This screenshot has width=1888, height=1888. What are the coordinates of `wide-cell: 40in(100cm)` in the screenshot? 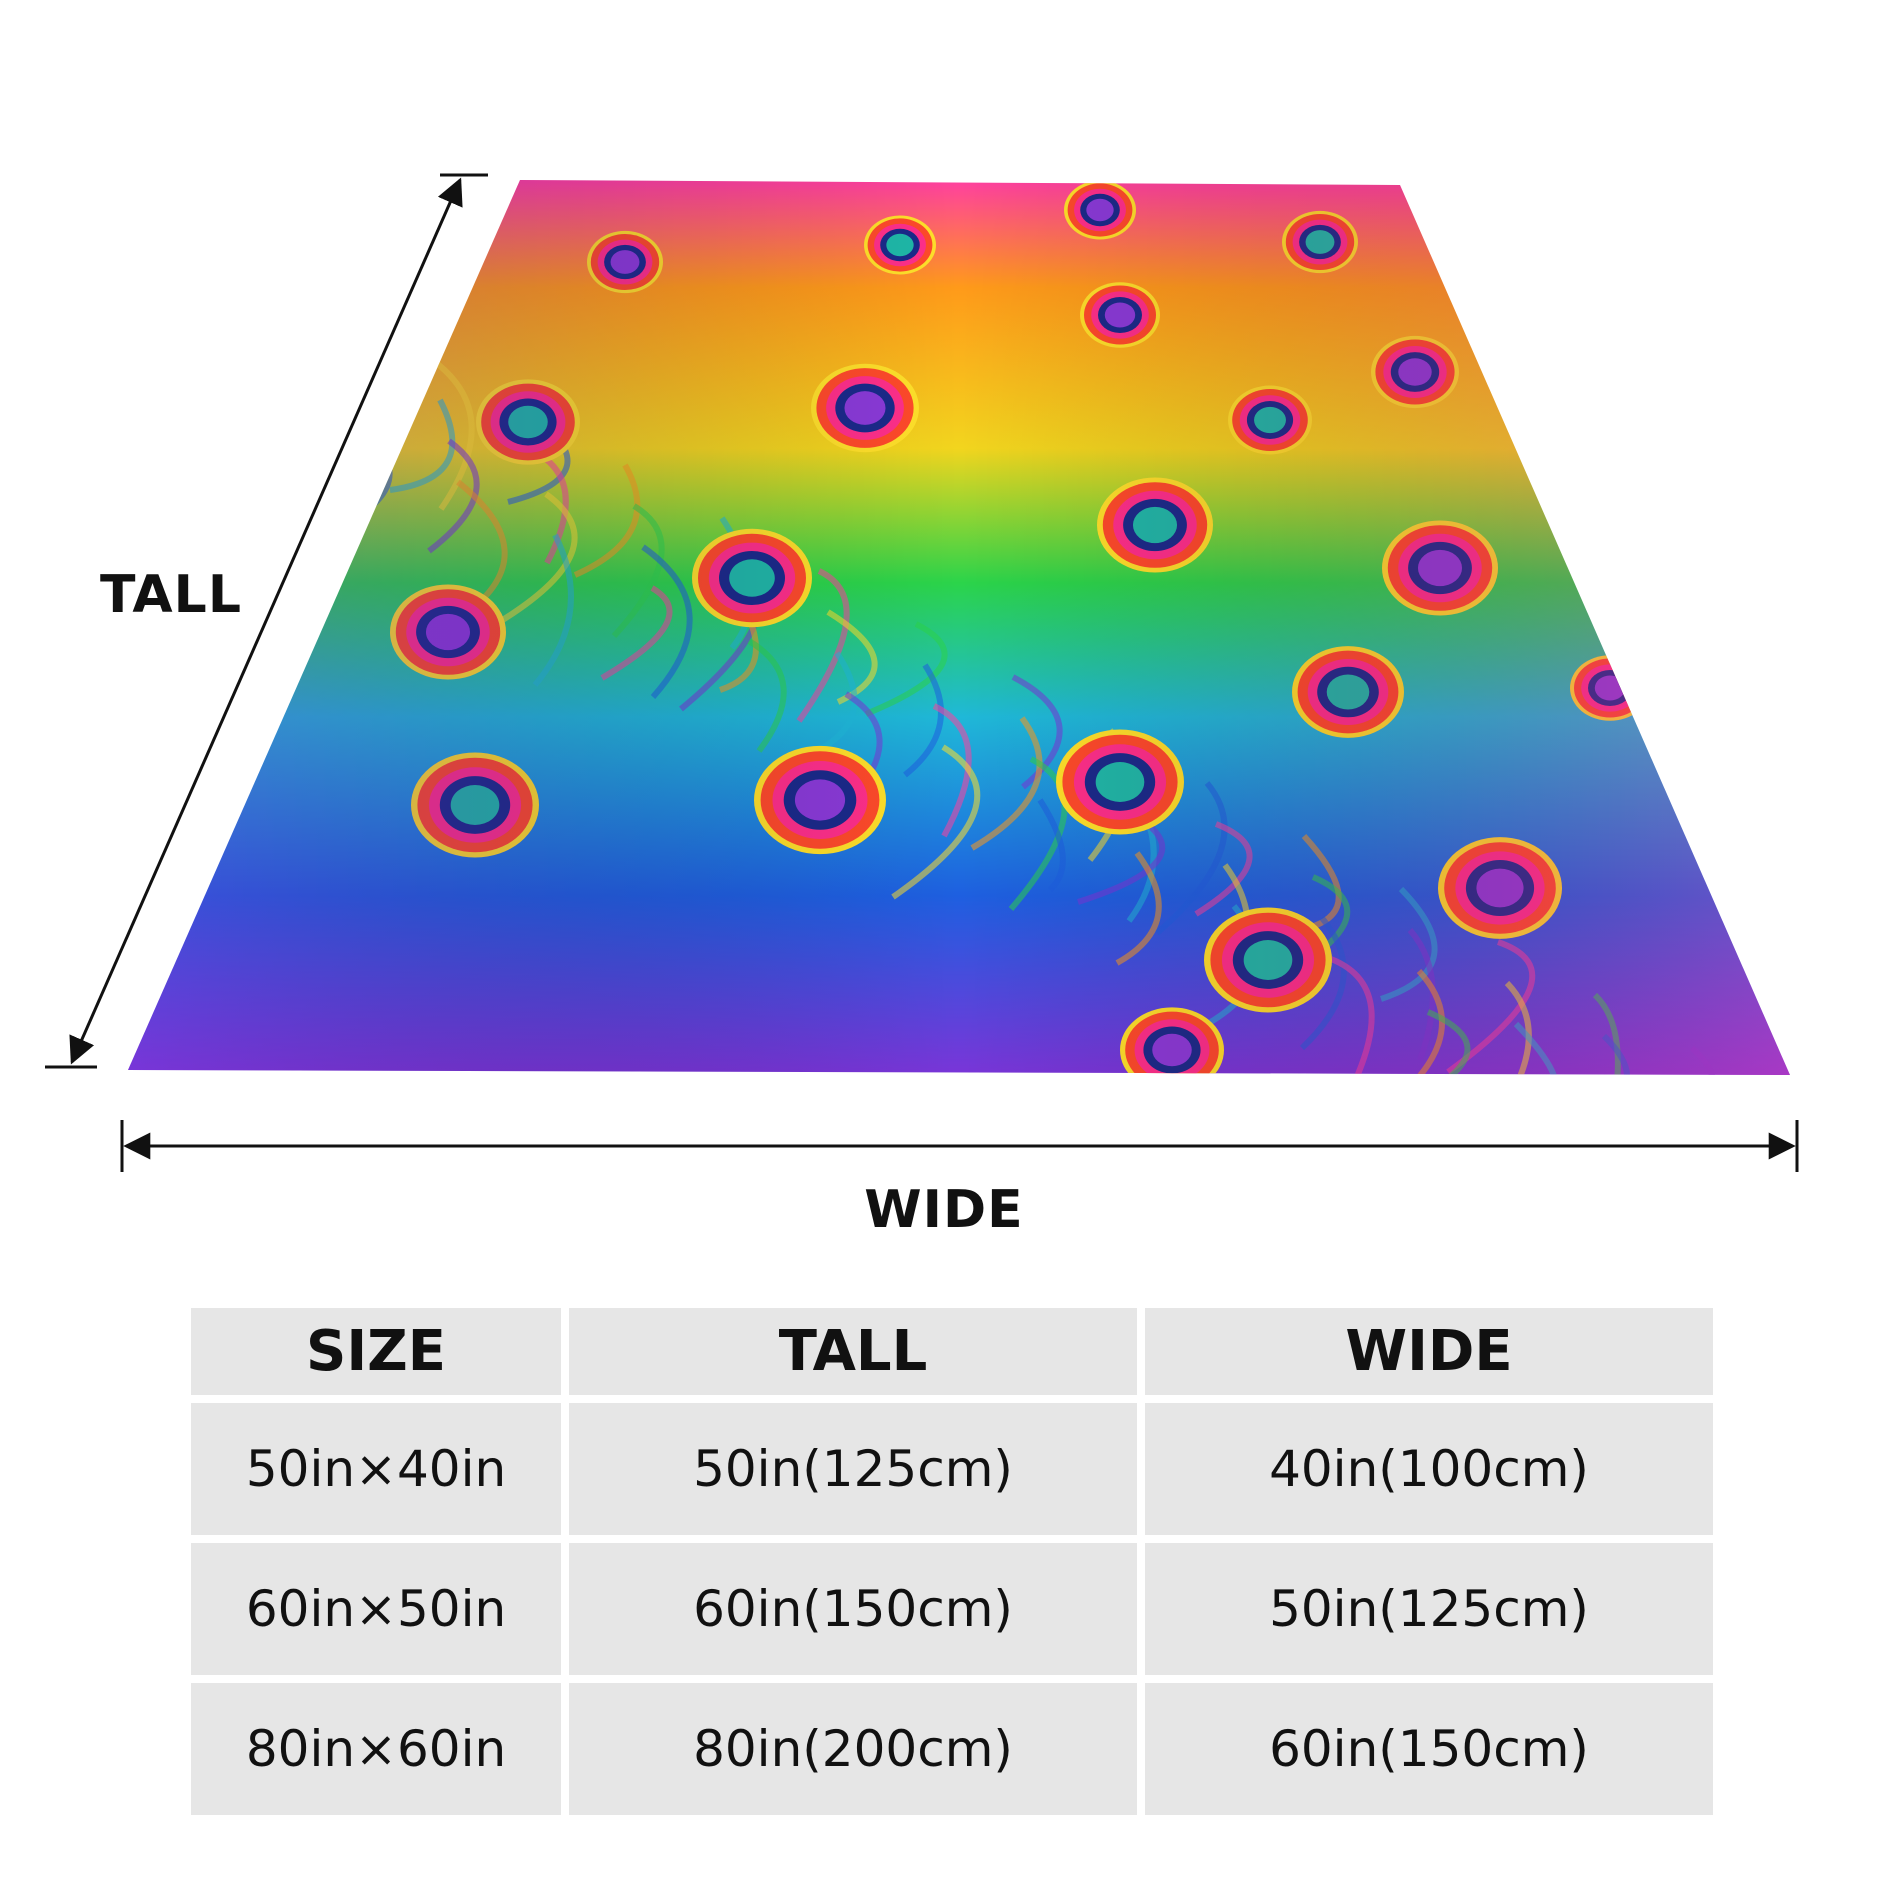 It's located at (1429, 1469).